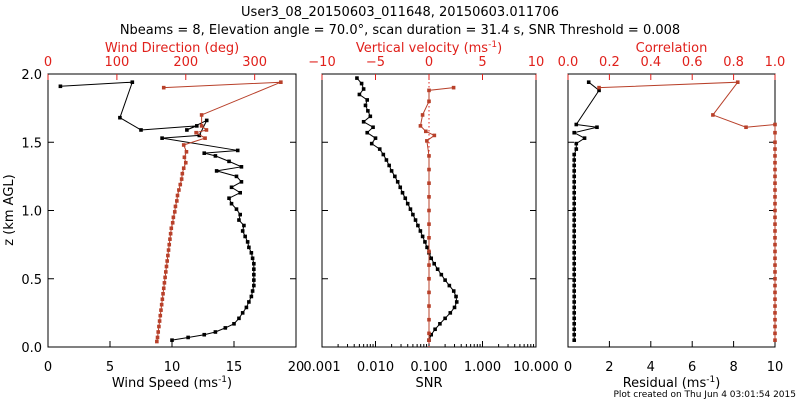 Image resolution: width=800 pixels, height=400 pixels. What do you see at coordinates (536, 367) in the screenshot?
I see `snr-bottom-tick-label: 10.000` at bounding box center [536, 367].